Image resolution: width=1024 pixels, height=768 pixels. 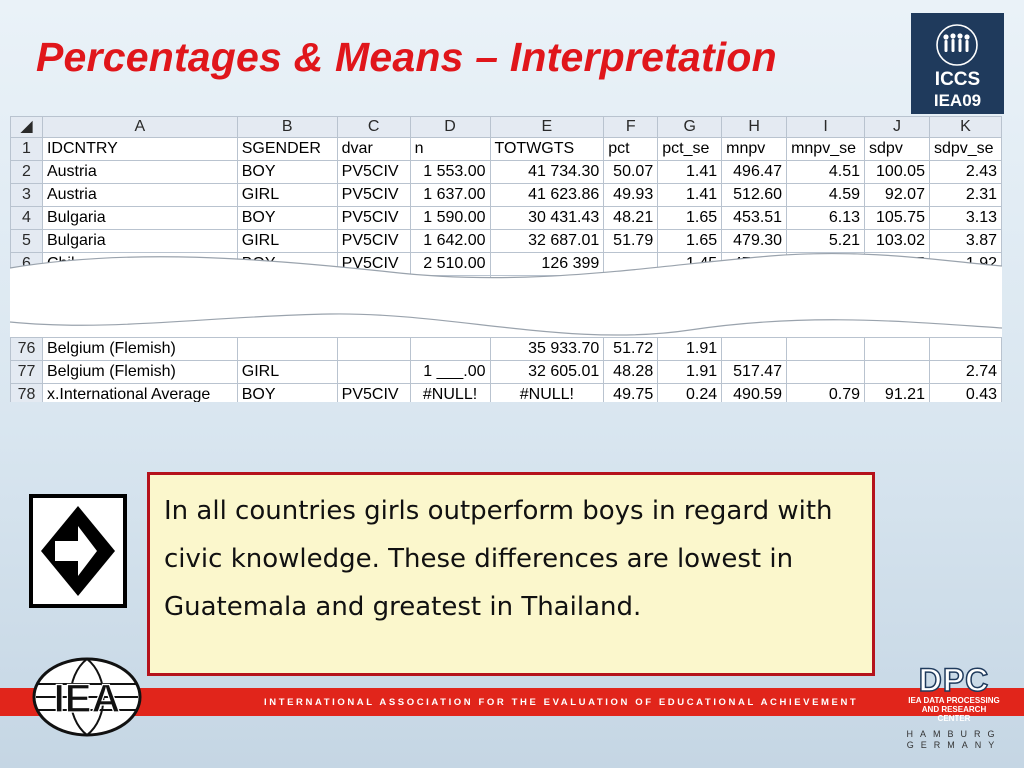 I want to click on table-cell: 100.05, so click(x=897, y=172).